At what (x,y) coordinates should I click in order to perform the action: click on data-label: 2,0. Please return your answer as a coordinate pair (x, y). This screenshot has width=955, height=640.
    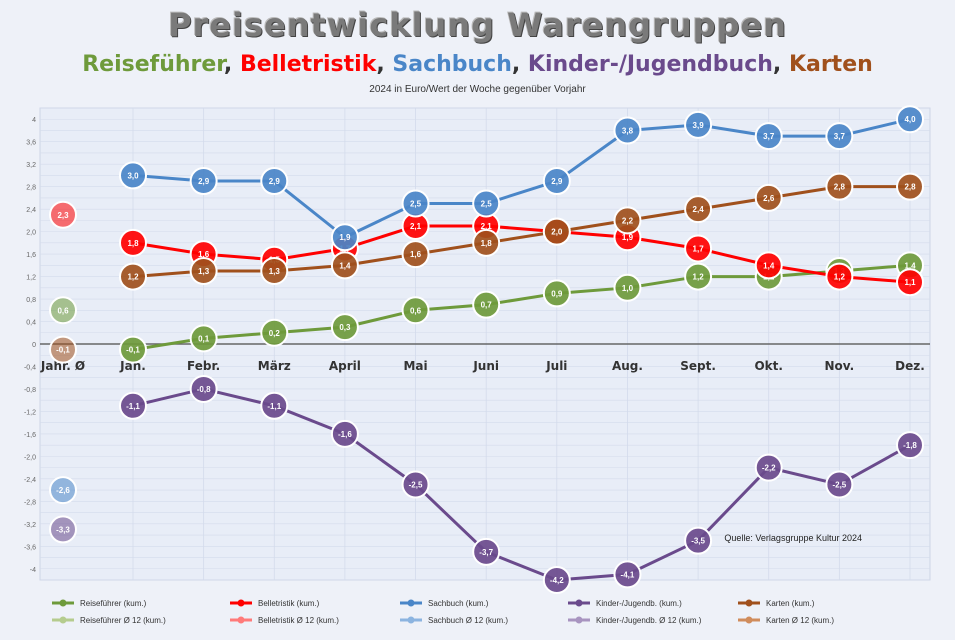
    Looking at the image, I should click on (557, 232).